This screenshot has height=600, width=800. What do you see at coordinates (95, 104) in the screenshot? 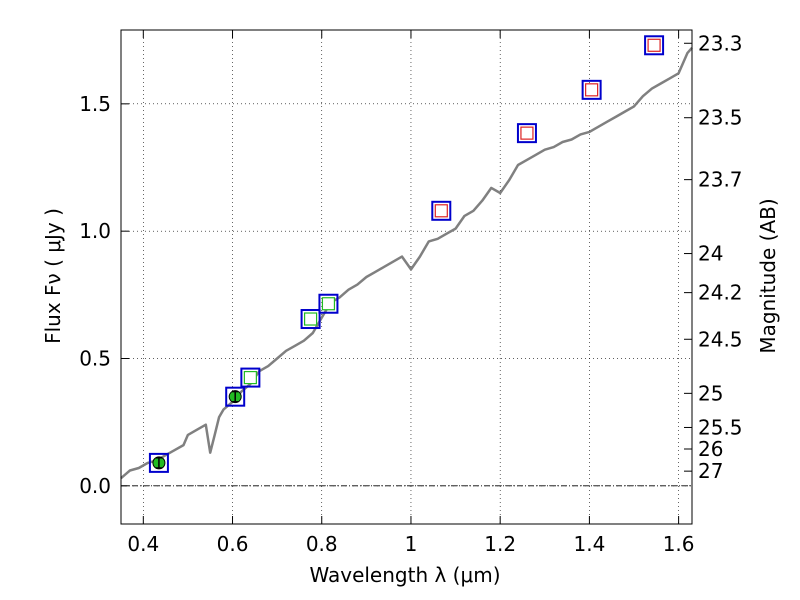
I see `y-tick-label: 1.5` at bounding box center [95, 104].